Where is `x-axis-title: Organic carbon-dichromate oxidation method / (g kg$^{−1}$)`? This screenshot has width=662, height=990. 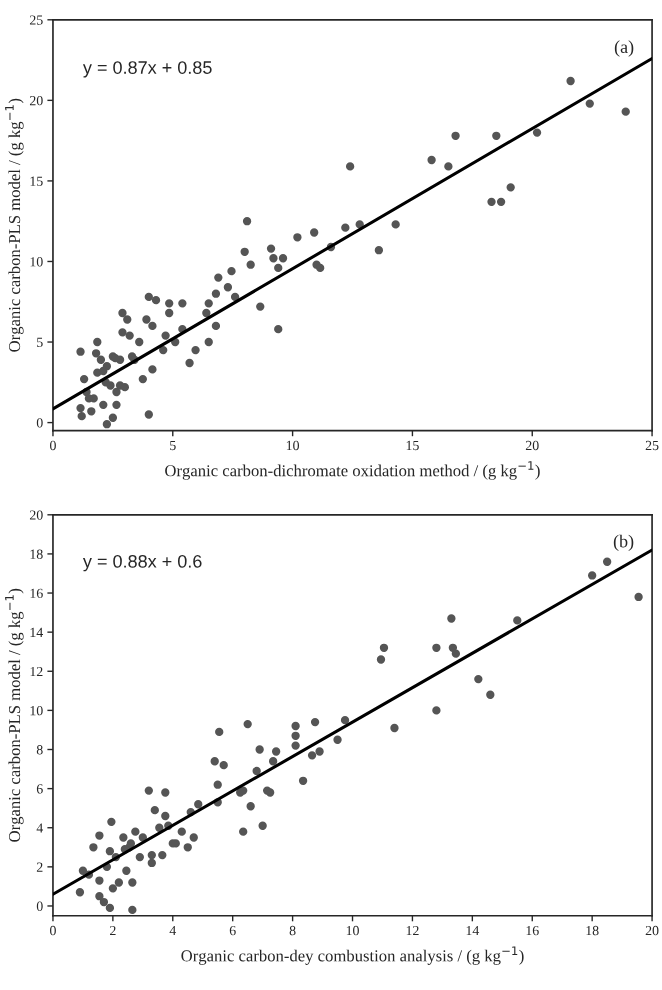
x-axis-title: Organic carbon-dichromate oxidation method / (g kg$^{−1}$) is located at coordinates (352, 470).